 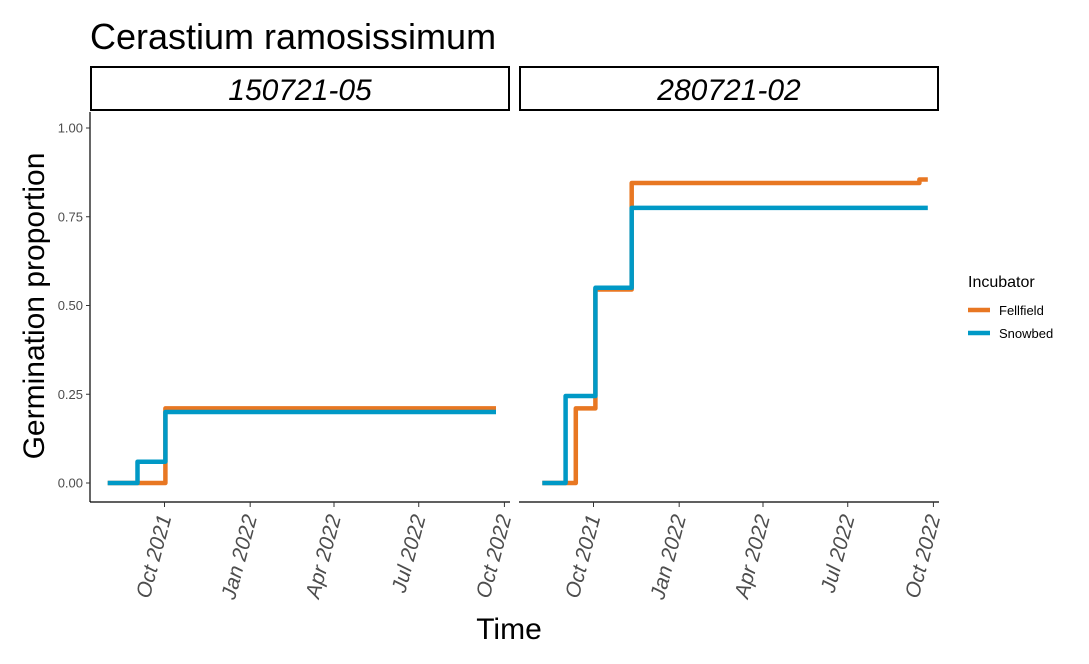 What do you see at coordinates (70, 483) in the screenshot?
I see `y-tick-label: 0.00` at bounding box center [70, 483].